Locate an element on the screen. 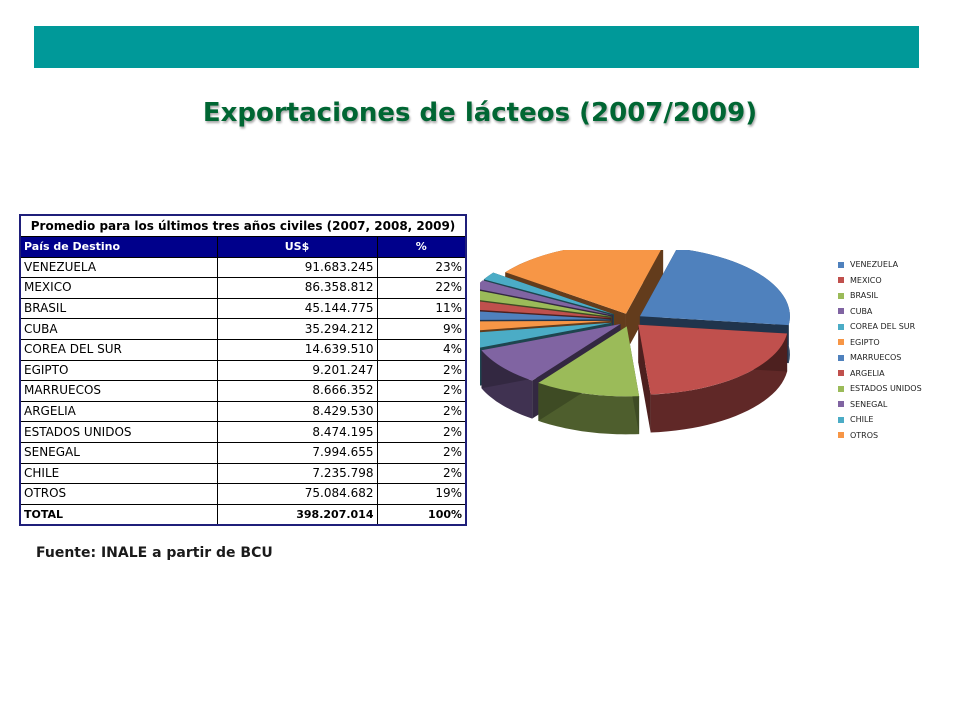 The width and height of the screenshot is (960, 720). legend-label: CUBA is located at coordinates (861, 311).